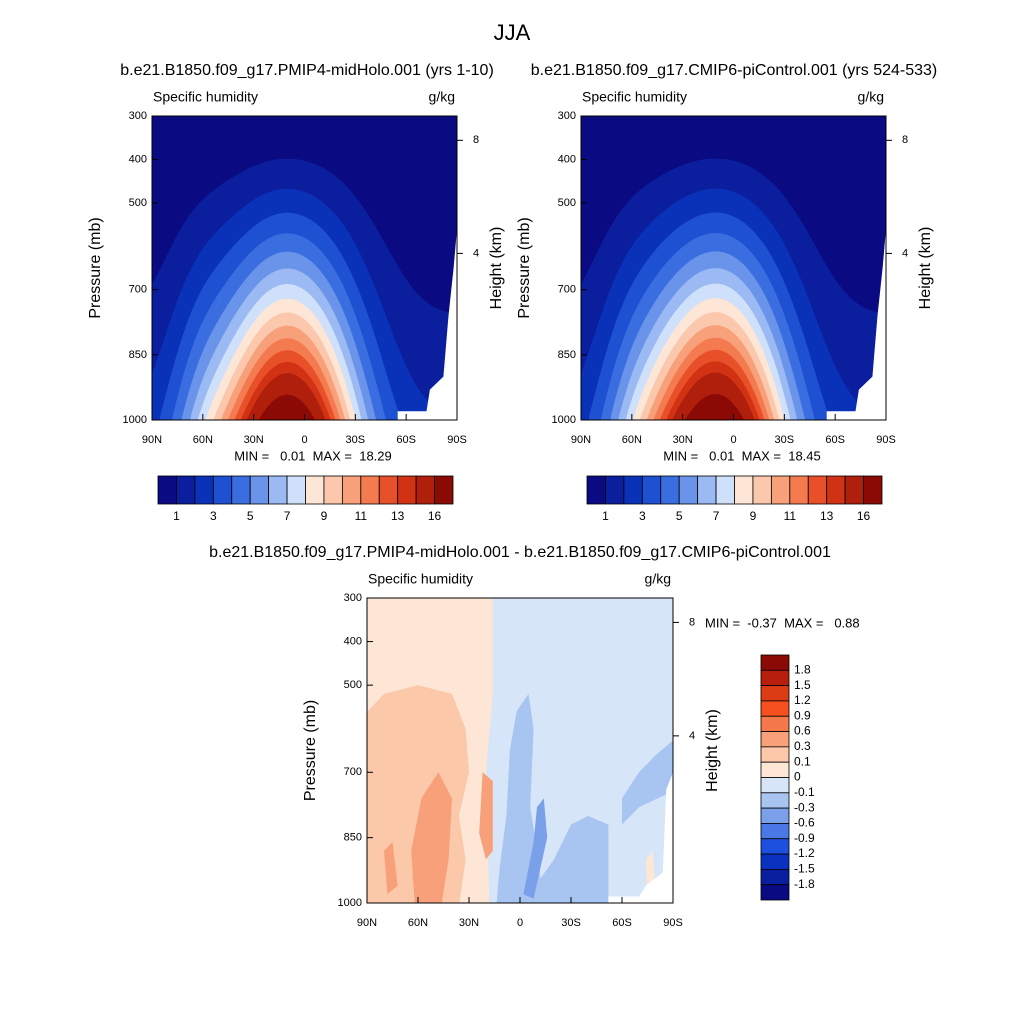 The height and width of the screenshot is (1024, 1024). I want to click on colorbar-label: -0.3, so click(804, 807).